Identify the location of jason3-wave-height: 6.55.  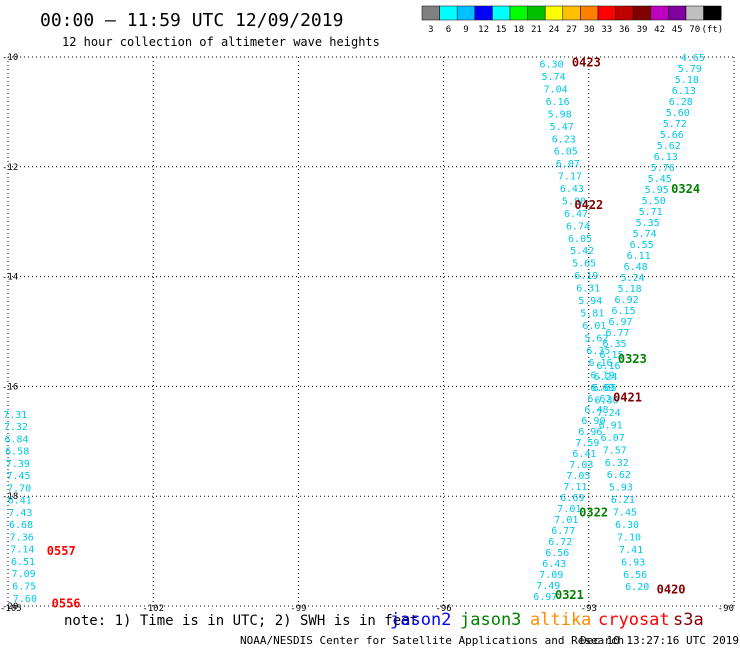
(642, 245).